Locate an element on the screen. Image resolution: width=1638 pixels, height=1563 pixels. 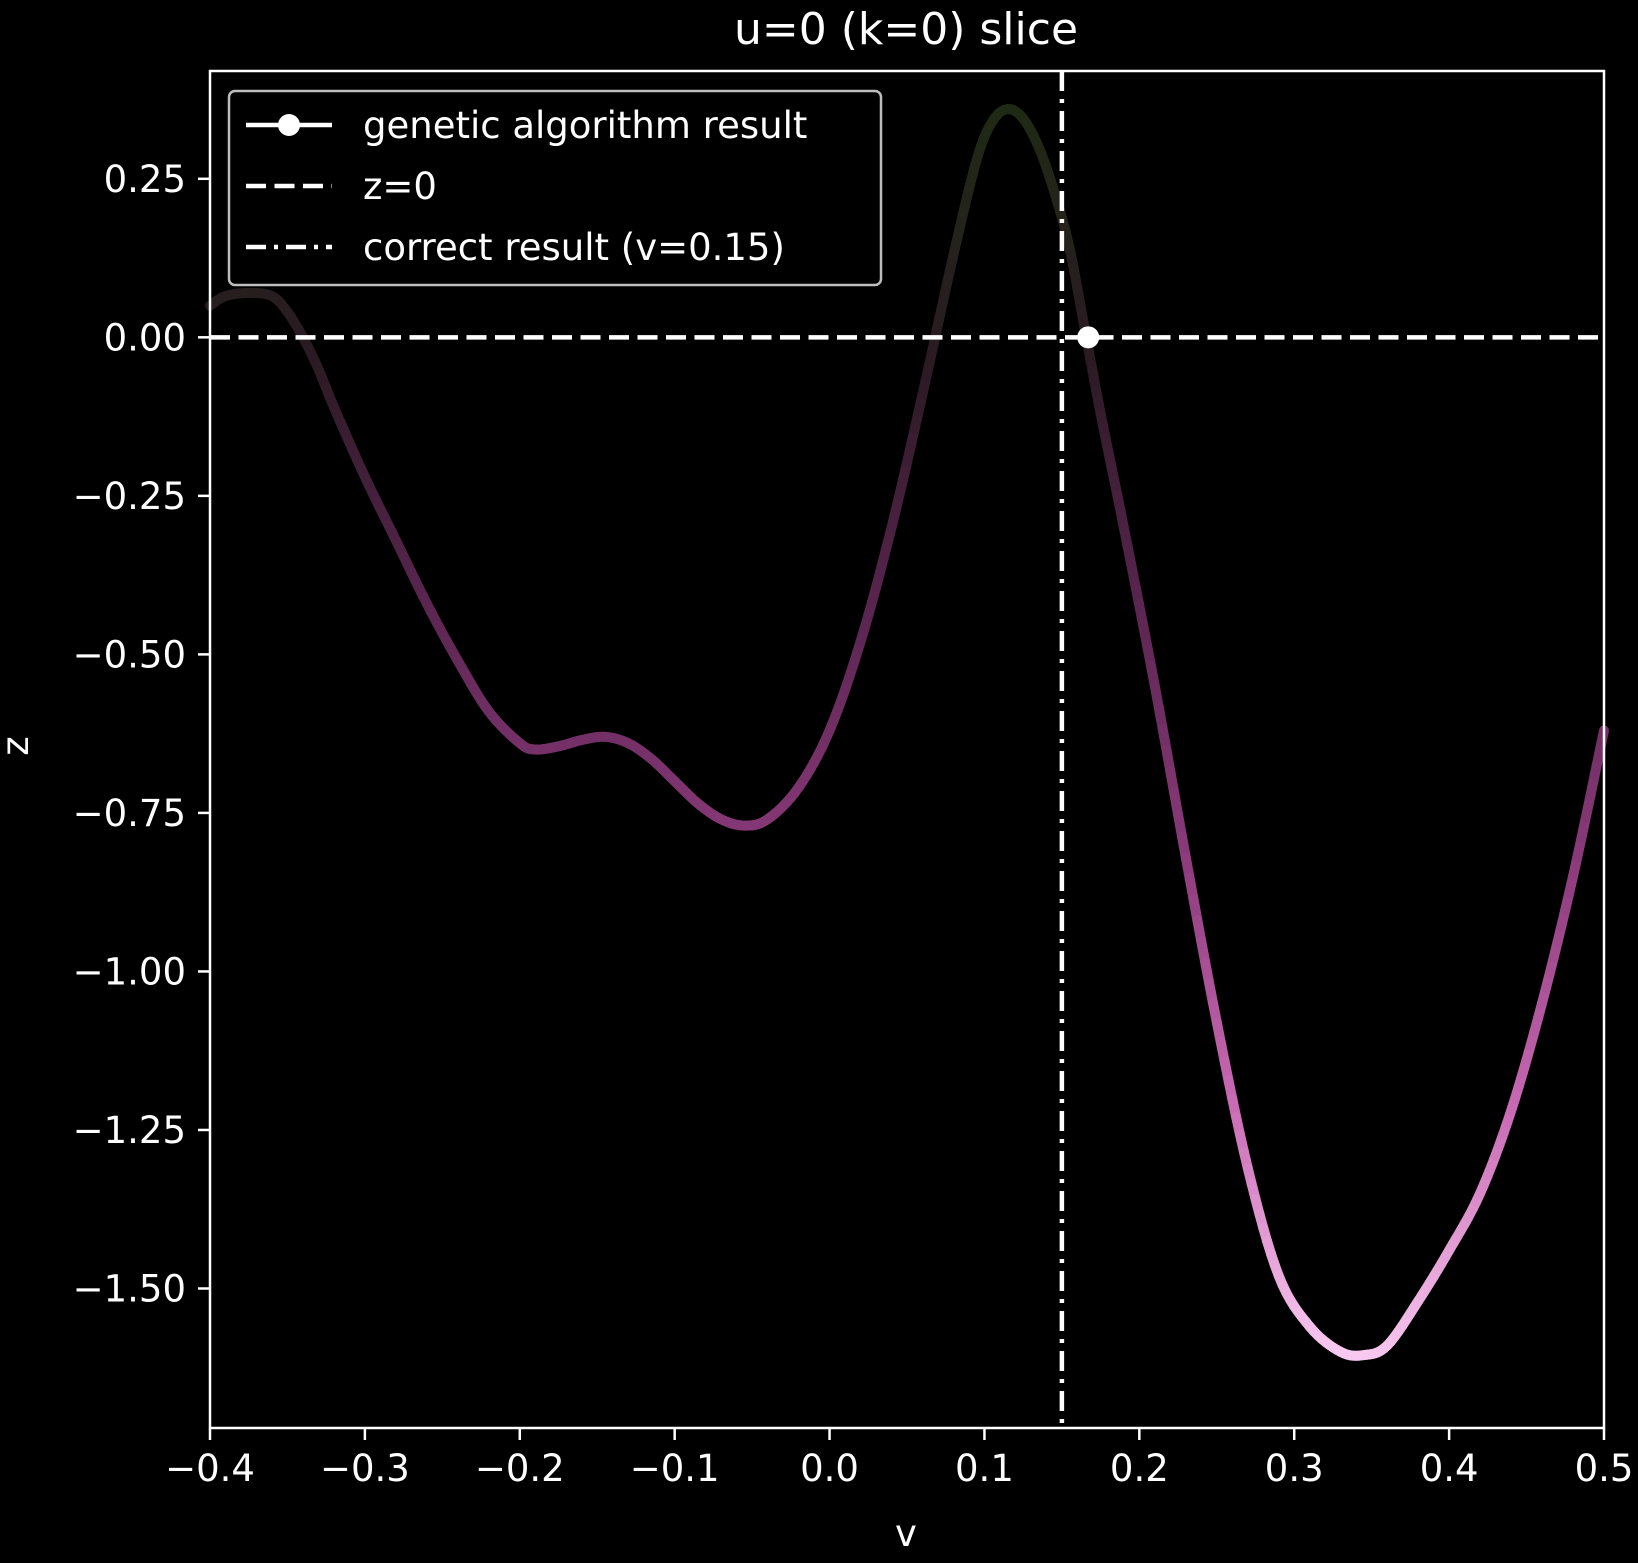
y-tick-label: −0.50 is located at coordinates (129, 654).